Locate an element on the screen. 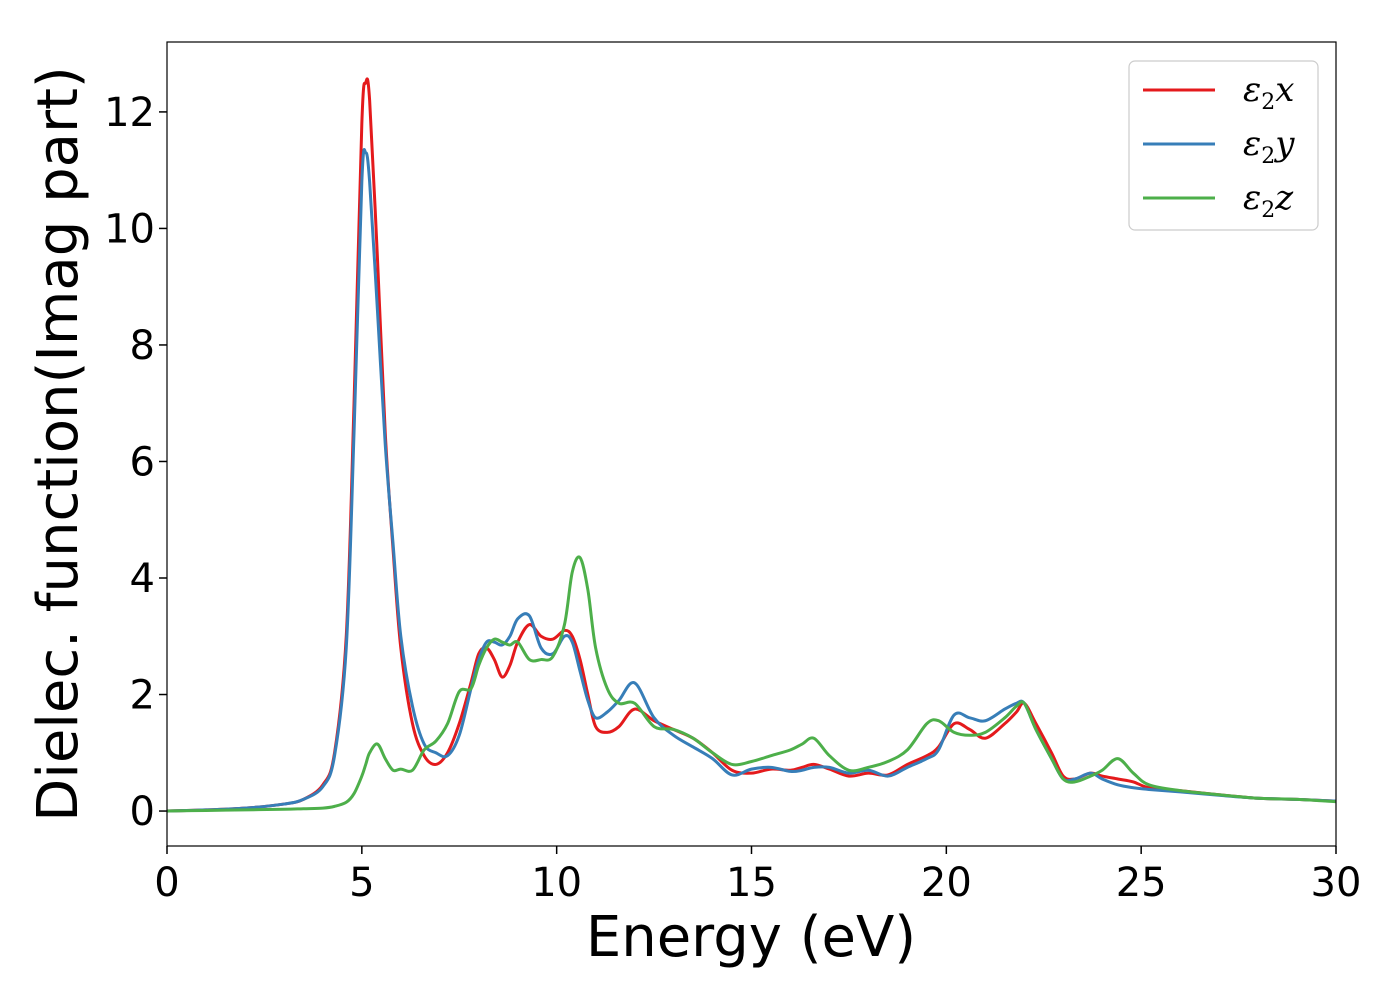  x-axis-title: Energy (eV) is located at coordinates (751, 937).